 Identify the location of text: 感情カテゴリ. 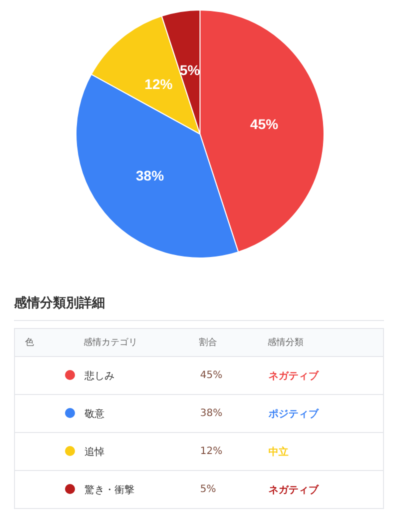
(141, 342).